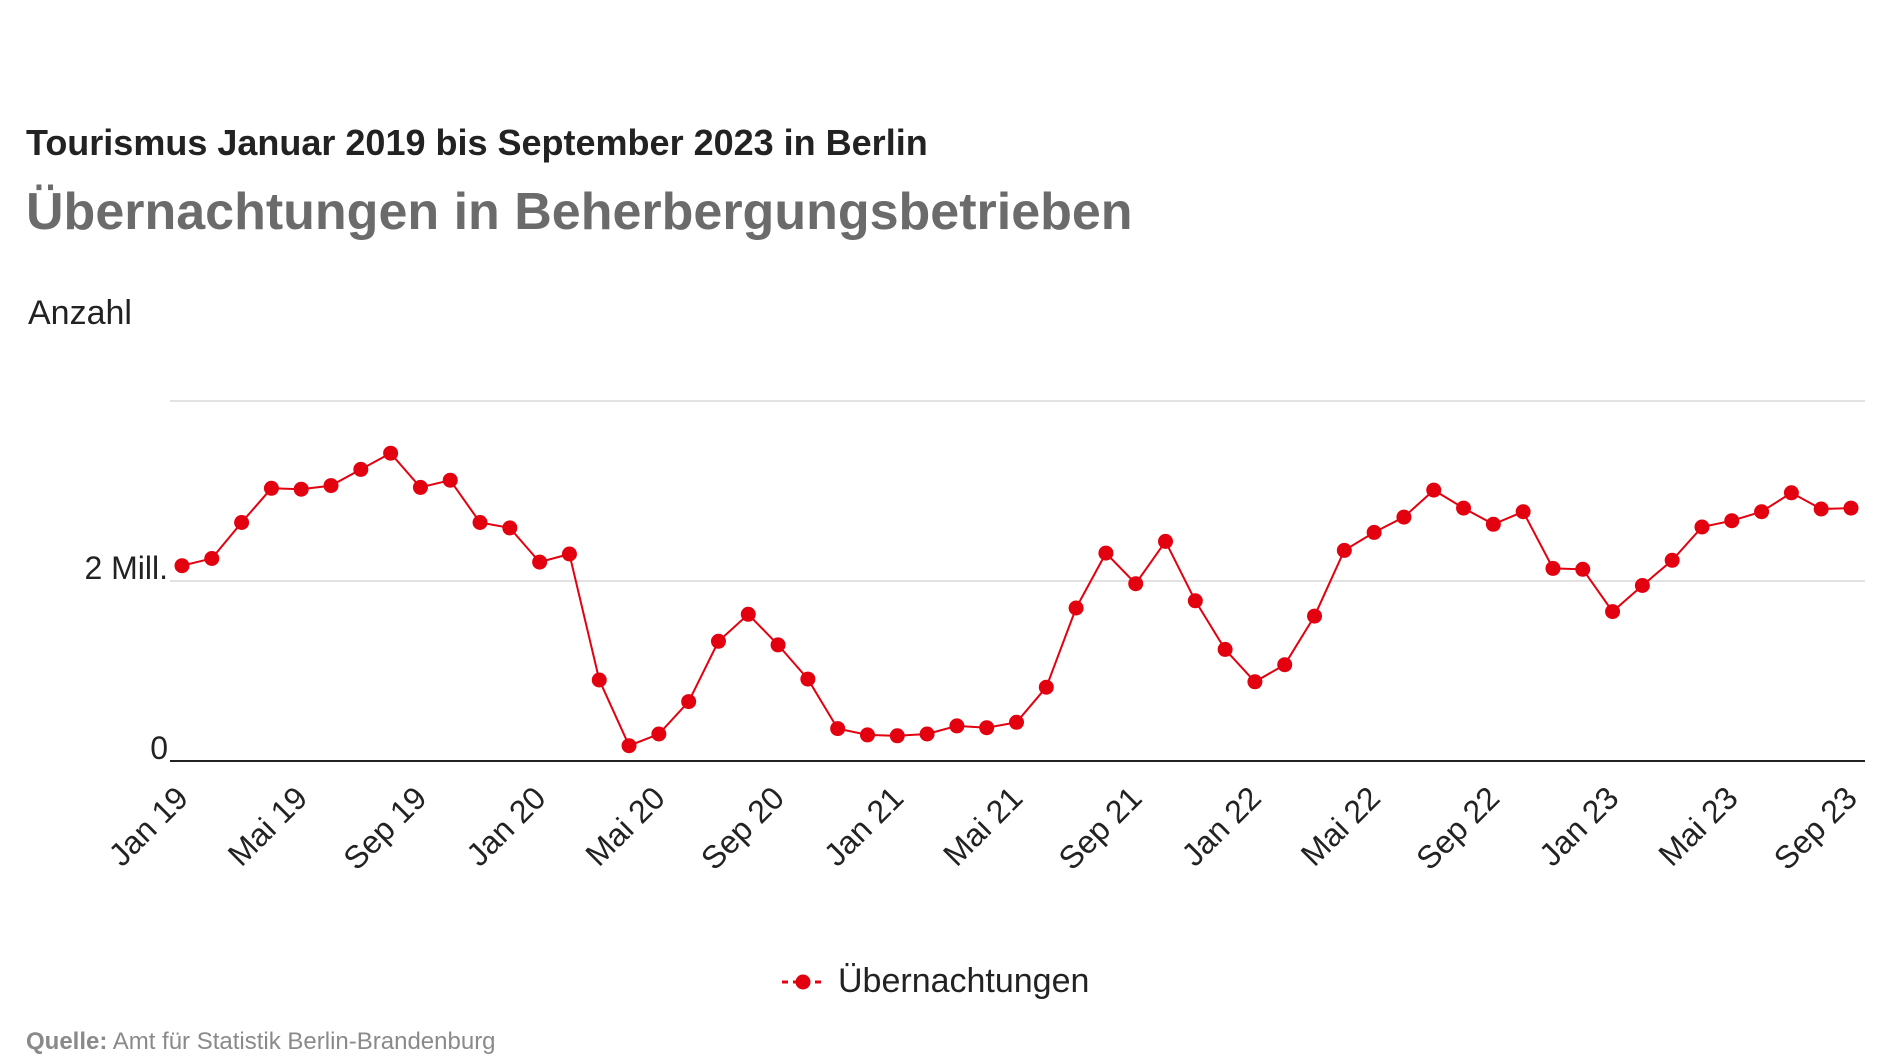  I want to click on y-axis-unit-label: Anzahl, so click(80, 313).